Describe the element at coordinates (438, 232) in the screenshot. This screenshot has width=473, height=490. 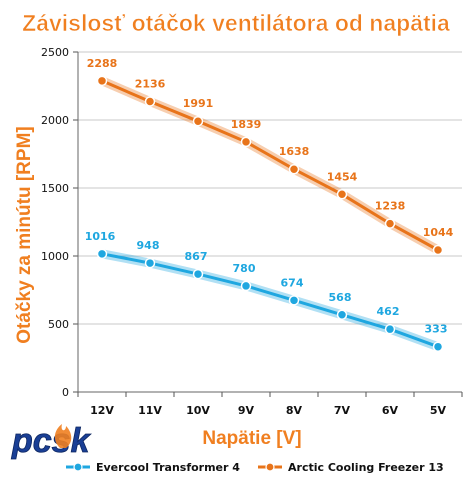
I see `data-label: 1044` at that location.